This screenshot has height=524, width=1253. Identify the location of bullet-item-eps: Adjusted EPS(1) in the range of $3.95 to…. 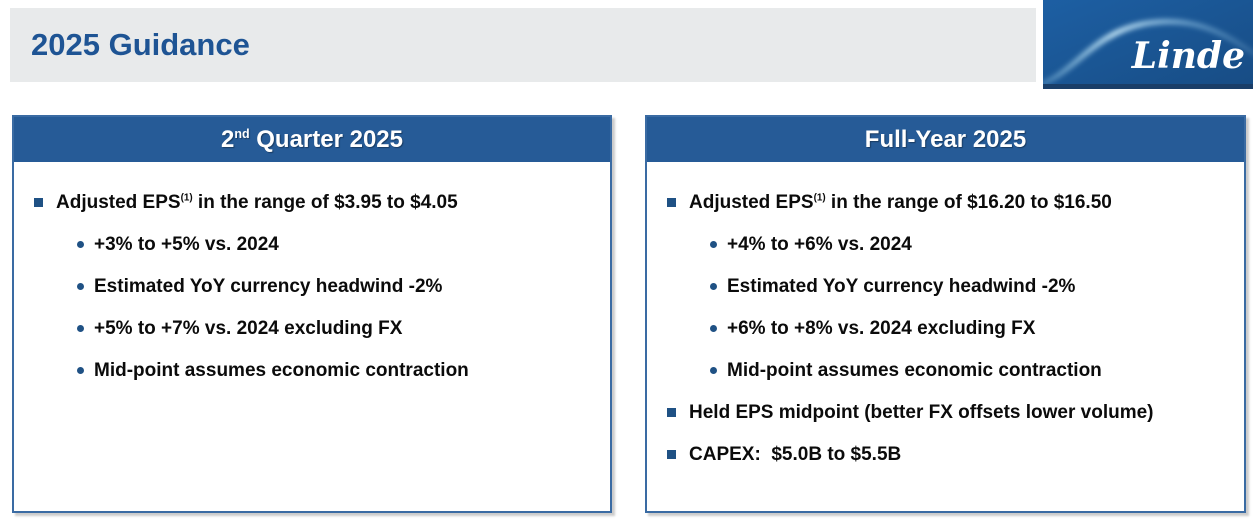
(313, 203).